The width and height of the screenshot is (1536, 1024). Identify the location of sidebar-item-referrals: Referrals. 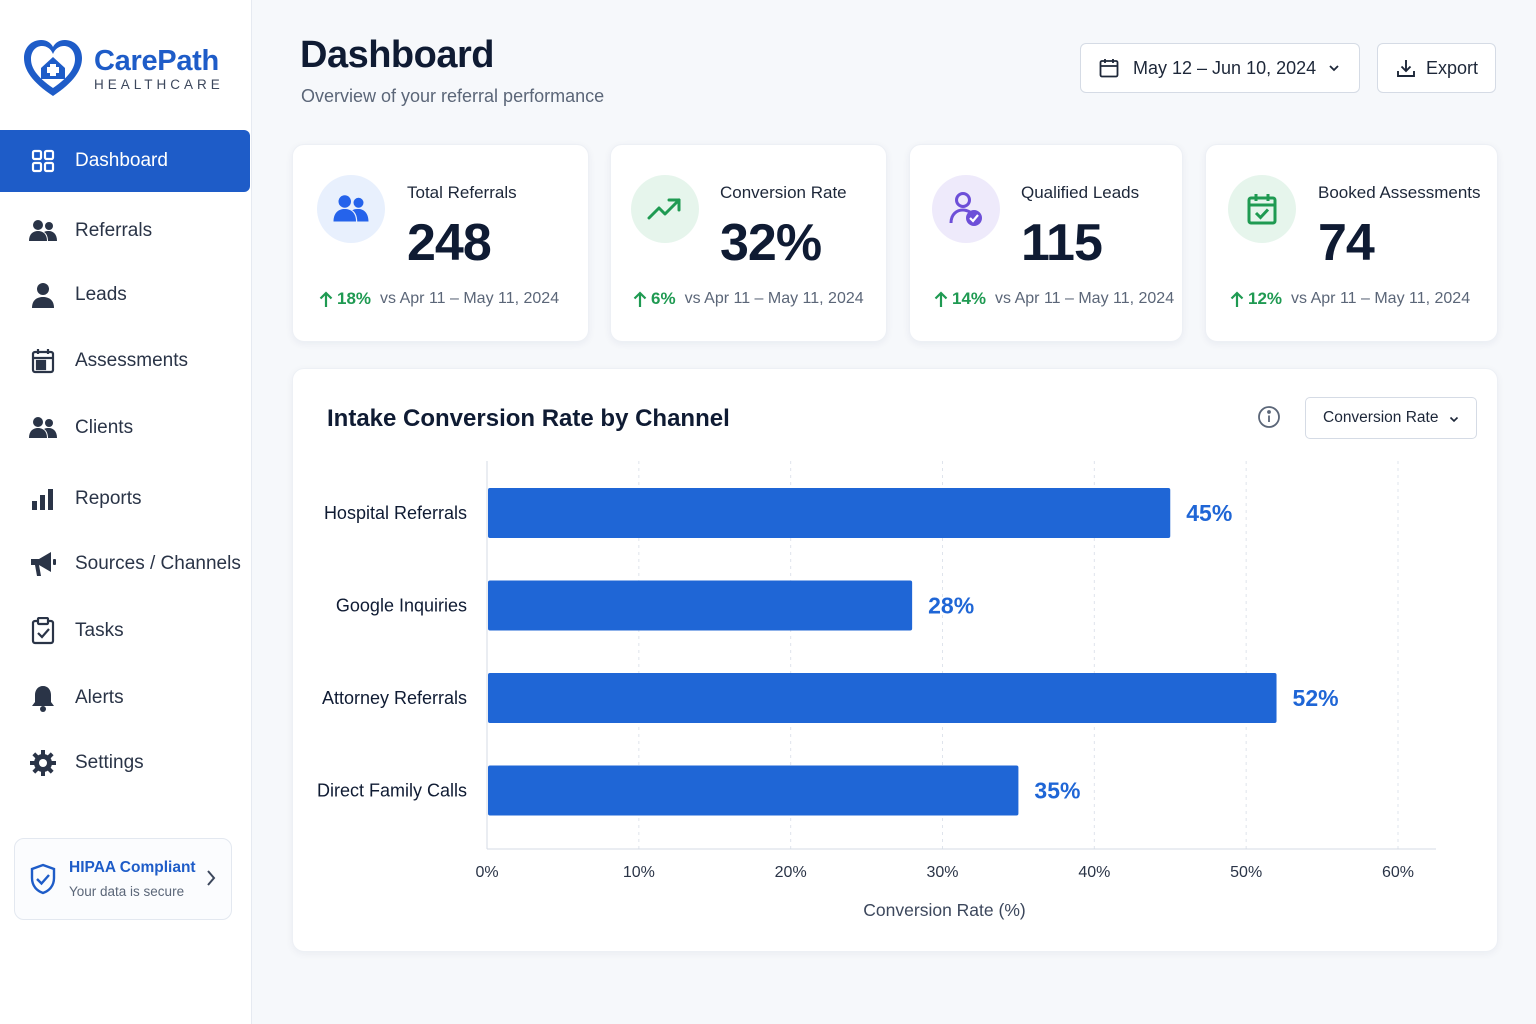
(125, 231).